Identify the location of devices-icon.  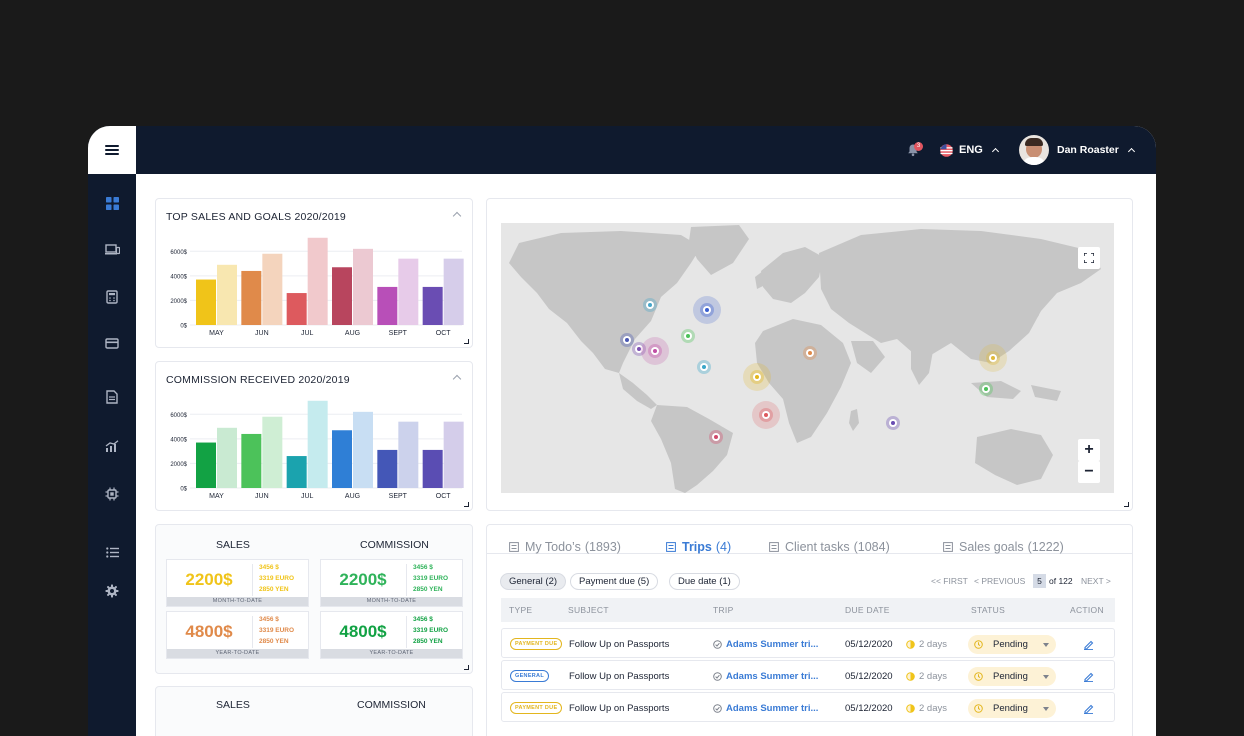
(112, 250).